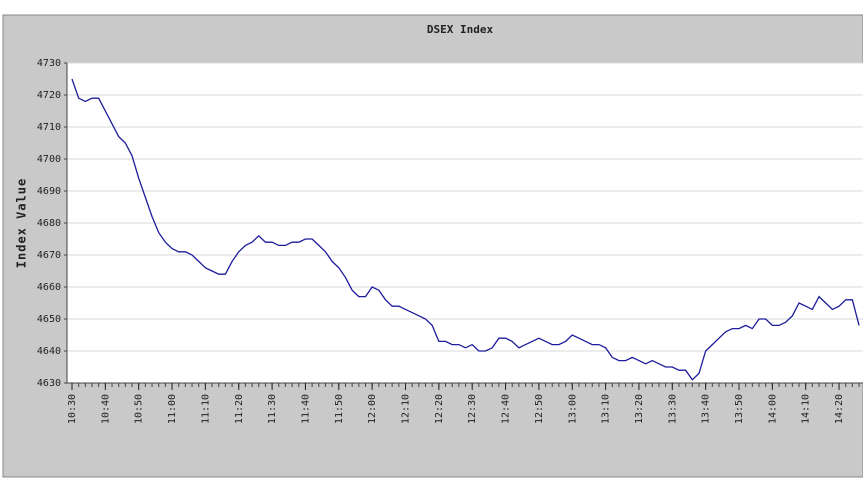  I want to click on x-tick-label: 13:20, so click(639, 409).